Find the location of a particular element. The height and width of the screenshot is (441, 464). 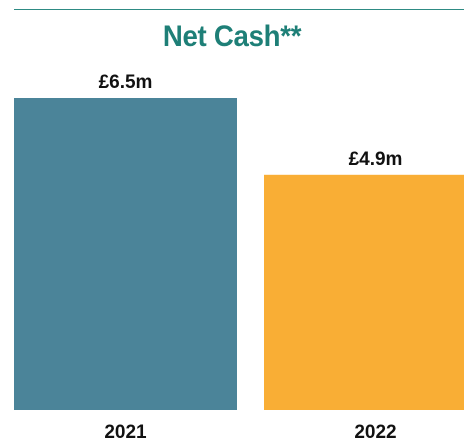

top-divider-line is located at coordinates (239, 9).